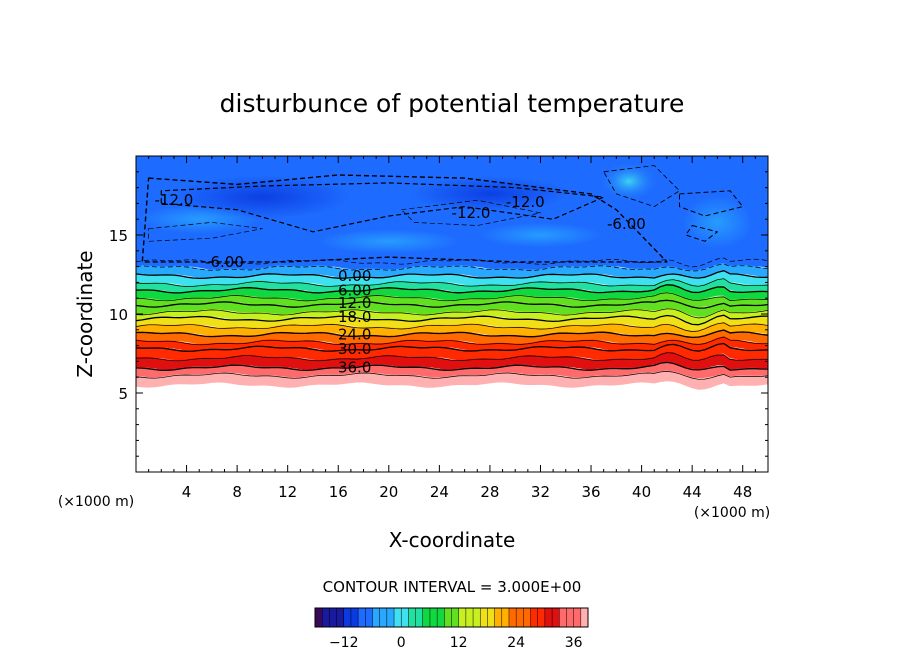  What do you see at coordinates (354, 290) in the screenshot?
I see `contour-label: 6.00` at bounding box center [354, 290].